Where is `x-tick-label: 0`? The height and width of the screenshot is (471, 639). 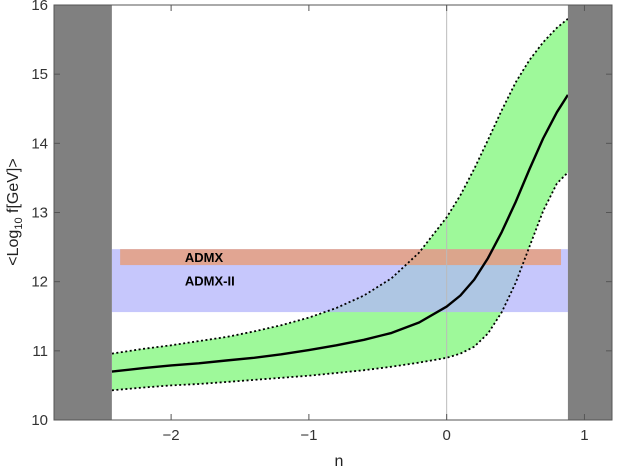 x-tick-label: 0 is located at coordinates (446, 435).